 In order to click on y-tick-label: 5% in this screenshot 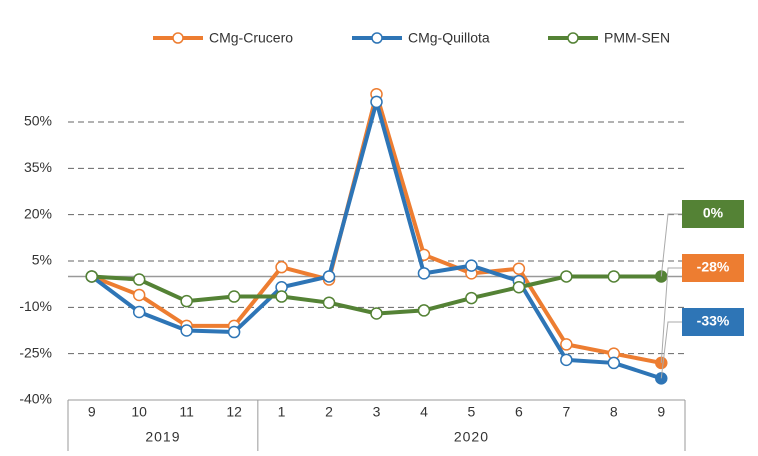, I will do `click(42, 260)`.